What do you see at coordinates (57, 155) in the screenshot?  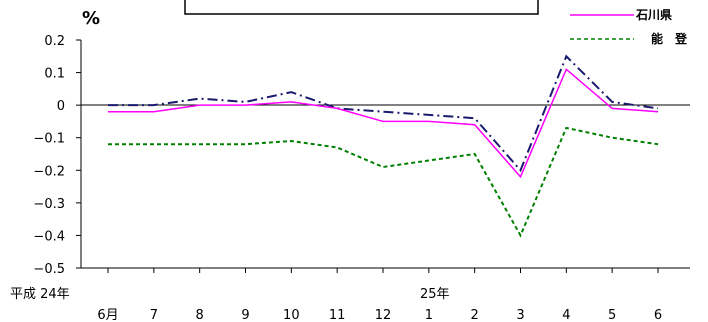 I see `y-ticks: 0.2 0.1 0 −0.1 −0.2 −0.3 −0.4 −0.5` at bounding box center [57, 155].